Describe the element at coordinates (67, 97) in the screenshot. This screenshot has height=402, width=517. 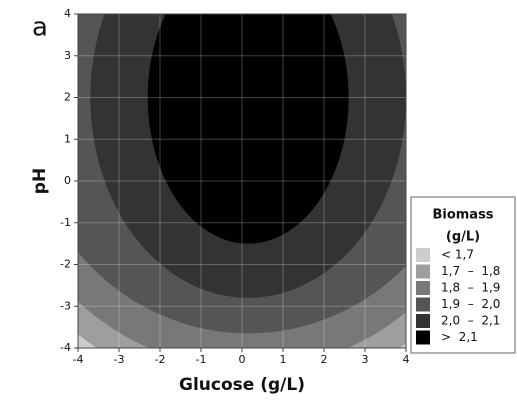
I see `y-tick-label: 2` at that location.